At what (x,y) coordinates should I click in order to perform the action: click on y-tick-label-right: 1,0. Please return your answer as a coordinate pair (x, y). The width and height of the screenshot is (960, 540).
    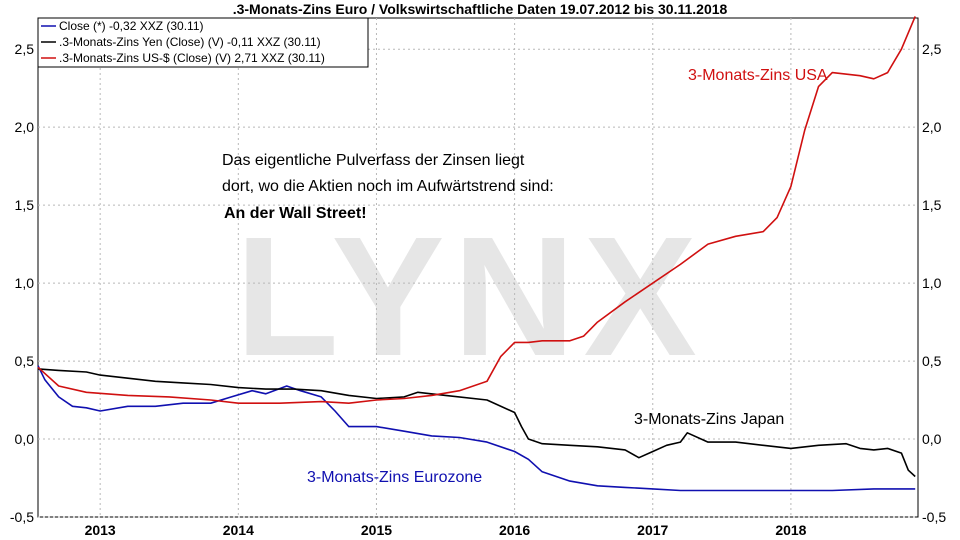
    Looking at the image, I should click on (932, 283).